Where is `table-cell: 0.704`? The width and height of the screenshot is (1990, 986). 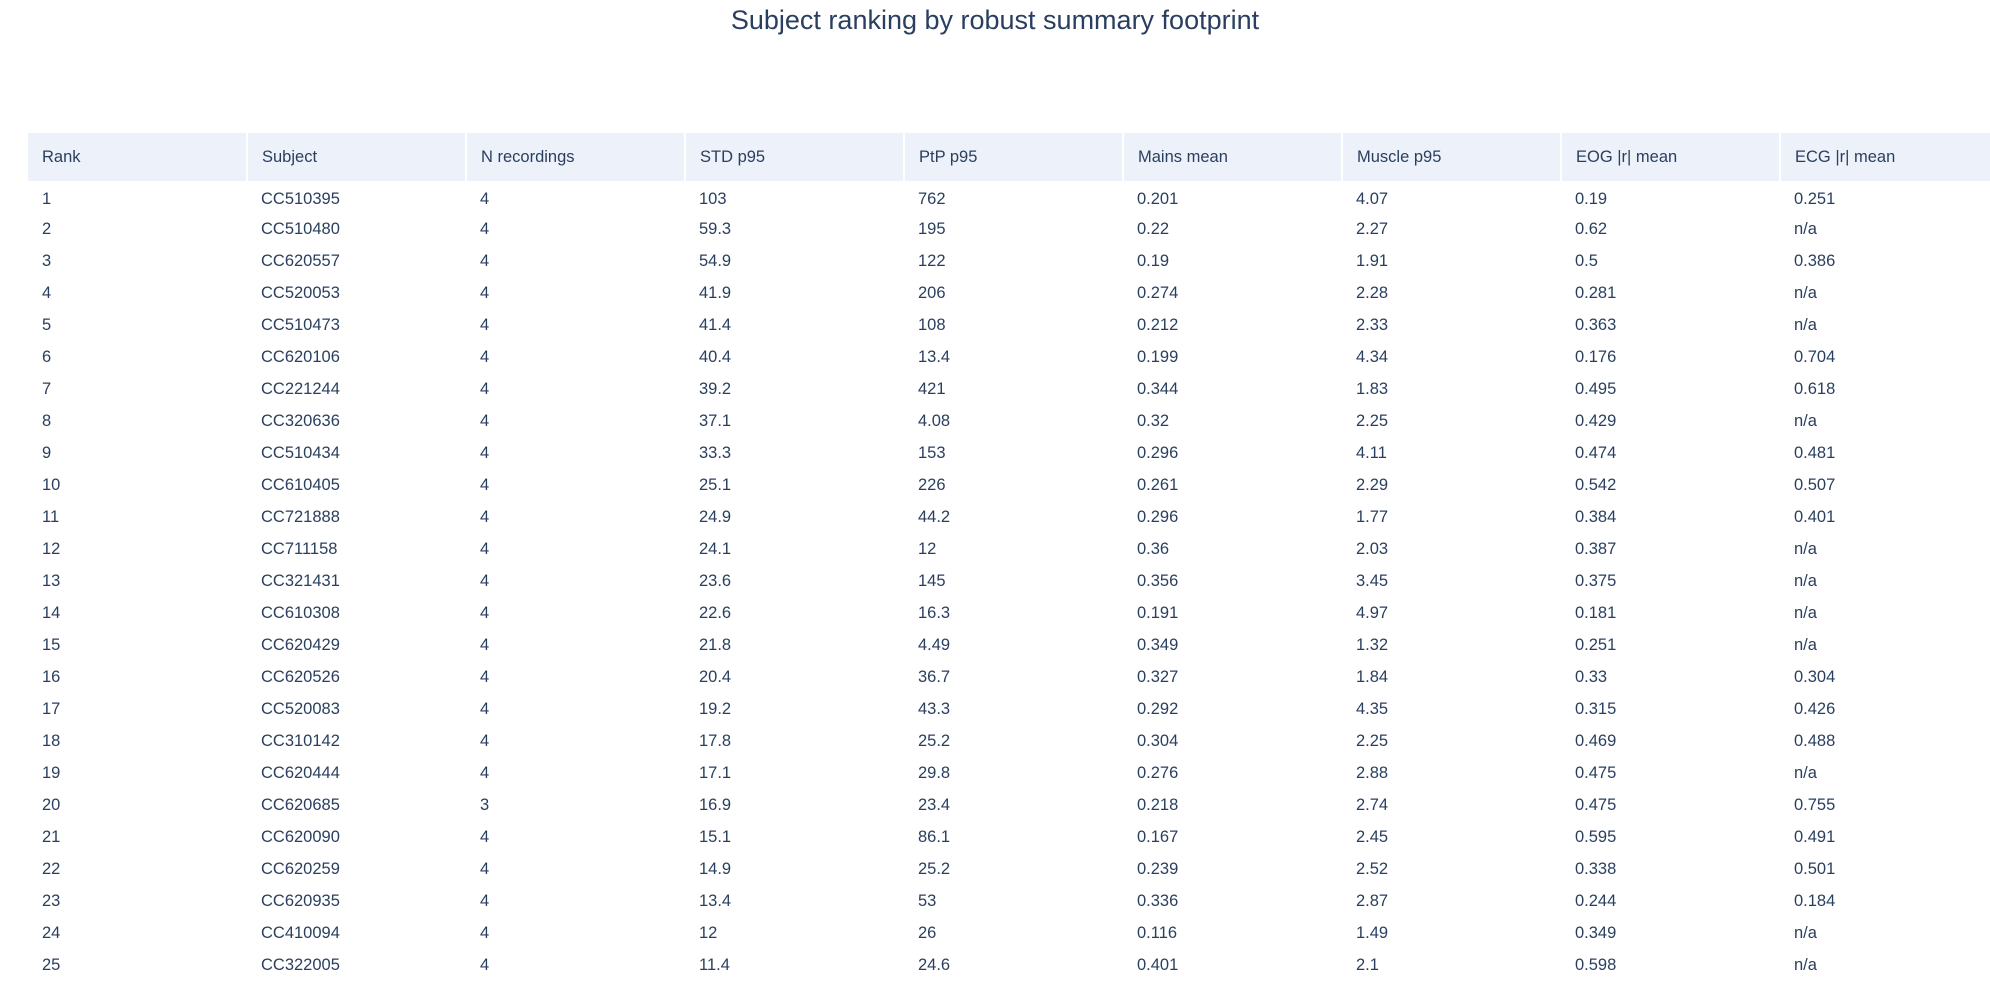
table-cell: 0.704 is located at coordinates (1885, 357).